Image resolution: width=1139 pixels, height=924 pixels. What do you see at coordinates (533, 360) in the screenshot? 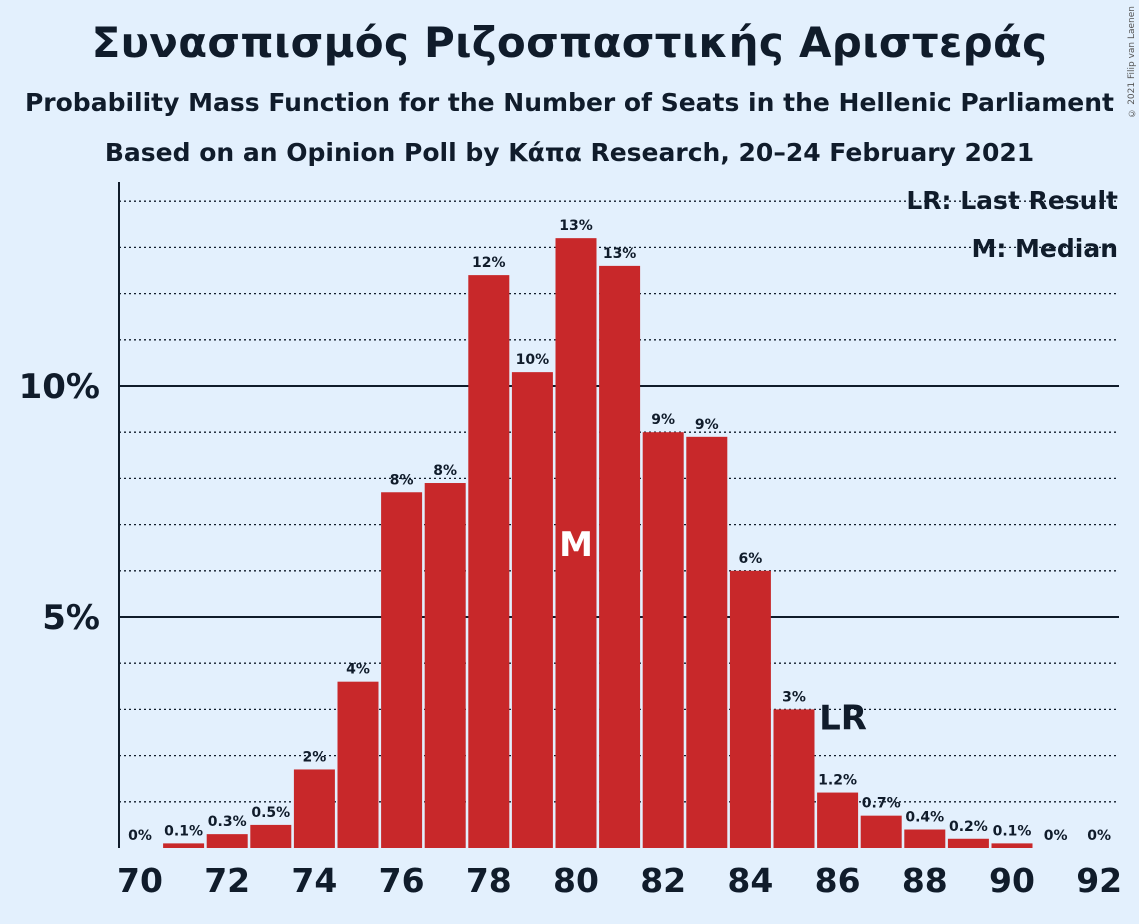
I see `bar-label-79: 10%` at bounding box center [533, 360].